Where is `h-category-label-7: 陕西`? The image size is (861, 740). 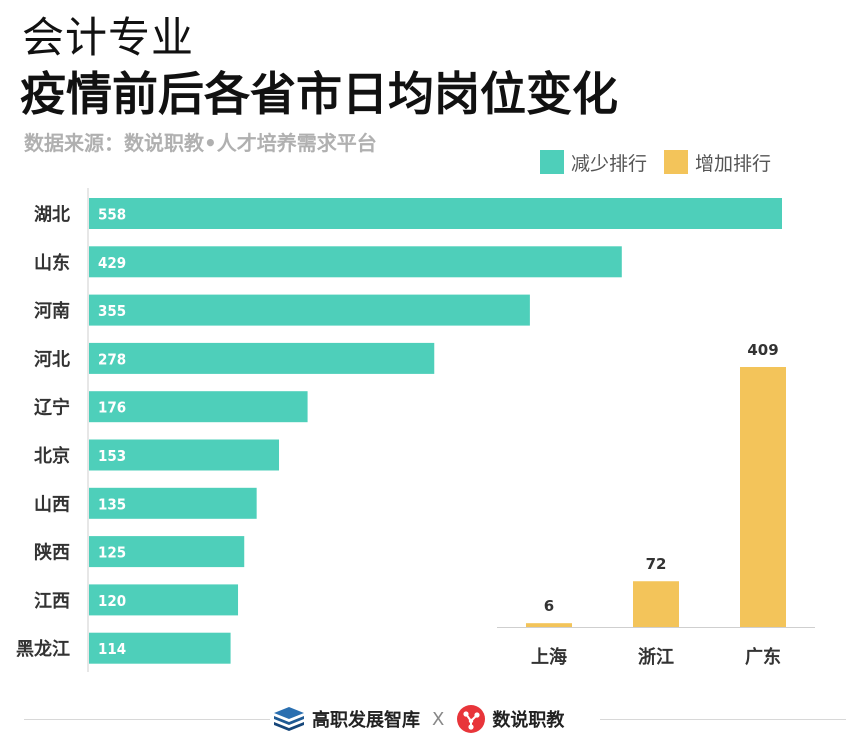 h-category-label-7: 陕西 is located at coordinates (52, 553).